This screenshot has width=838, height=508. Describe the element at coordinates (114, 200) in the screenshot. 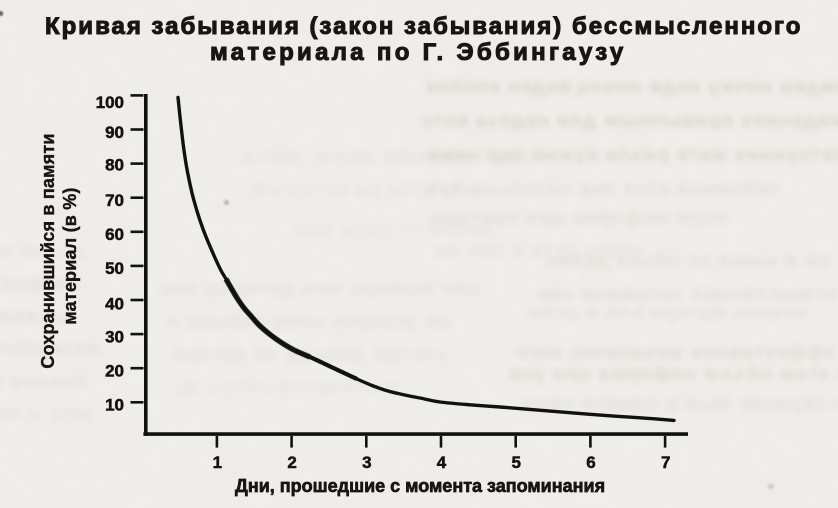

I see `svg-text: 70` at that location.